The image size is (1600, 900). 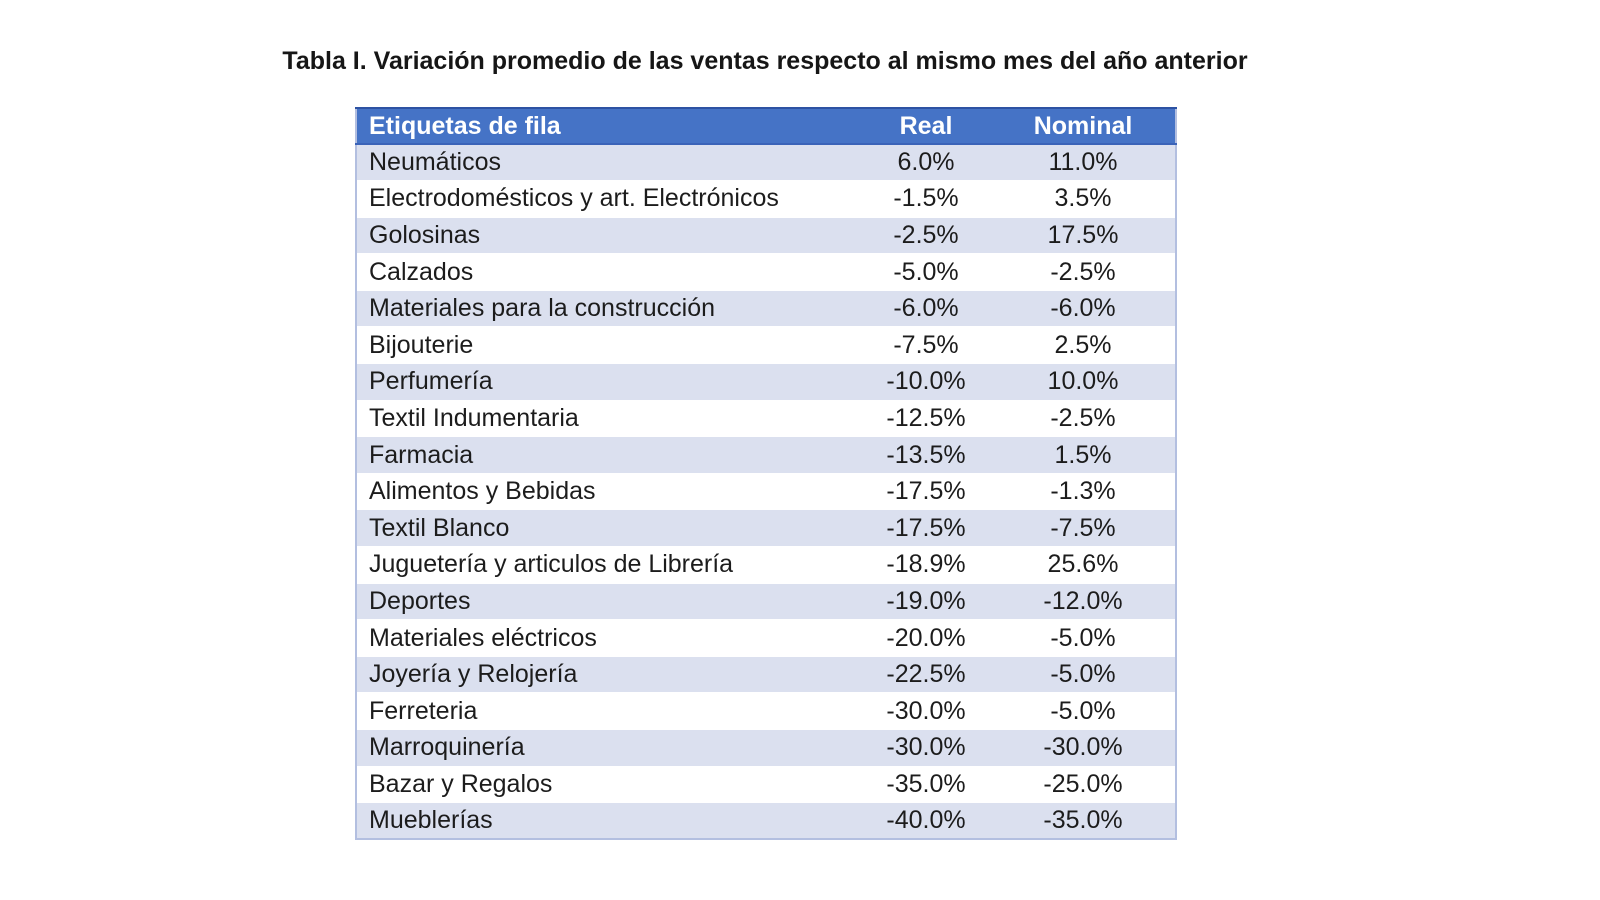 What do you see at coordinates (766, 382) in the screenshot?
I see `table-row: Perfumería -10.0% 10.0%` at bounding box center [766, 382].